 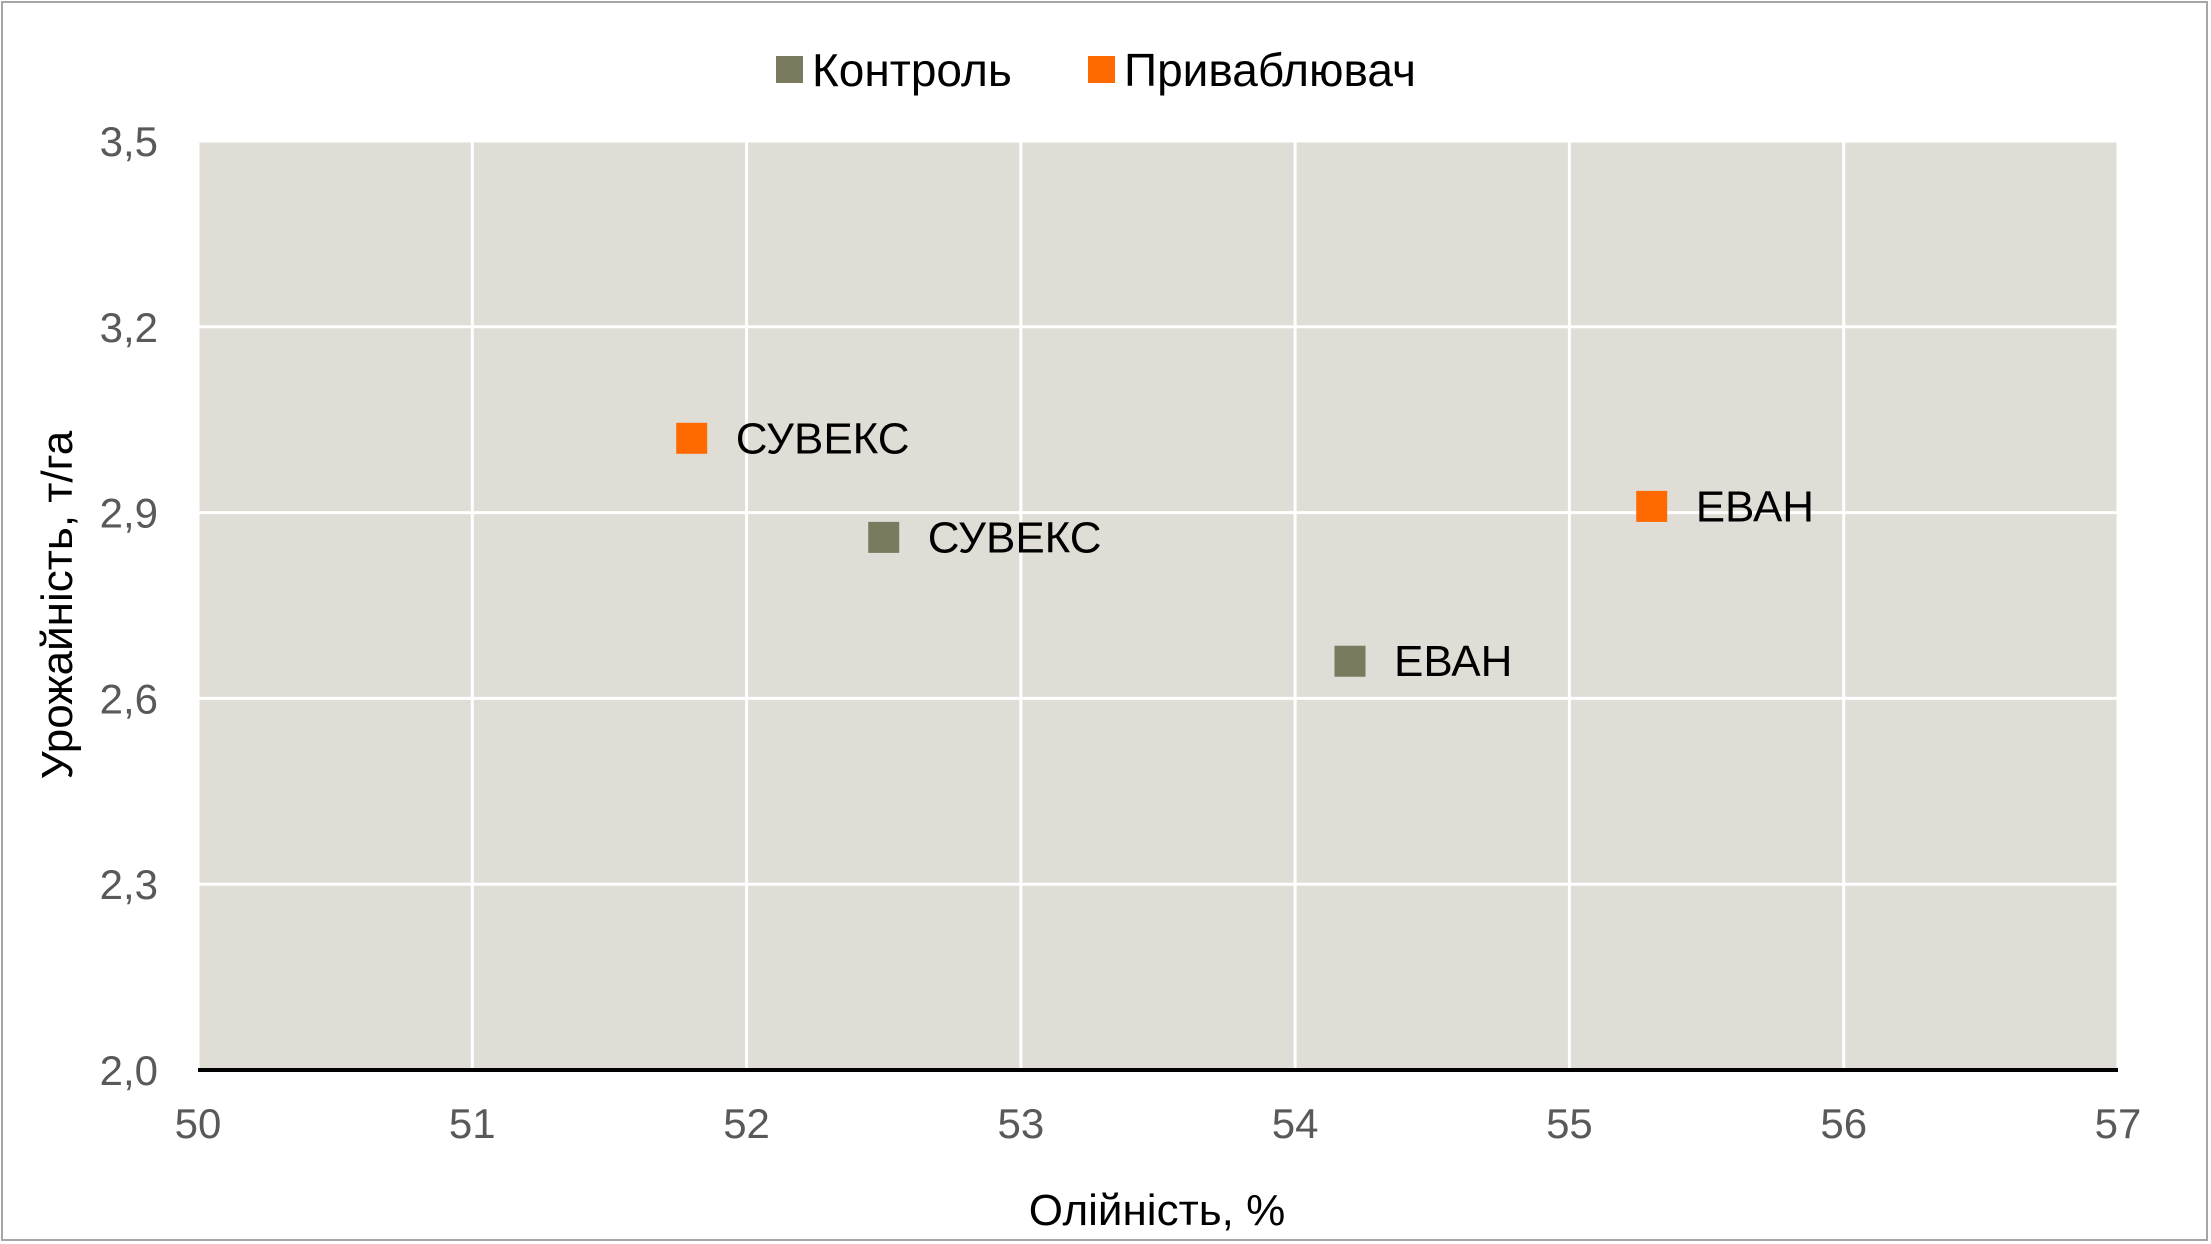 I want to click on y-tick-labels: 2,0 2,3 2,6 2,9 3,2 3,5, so click(x=129, y=606).